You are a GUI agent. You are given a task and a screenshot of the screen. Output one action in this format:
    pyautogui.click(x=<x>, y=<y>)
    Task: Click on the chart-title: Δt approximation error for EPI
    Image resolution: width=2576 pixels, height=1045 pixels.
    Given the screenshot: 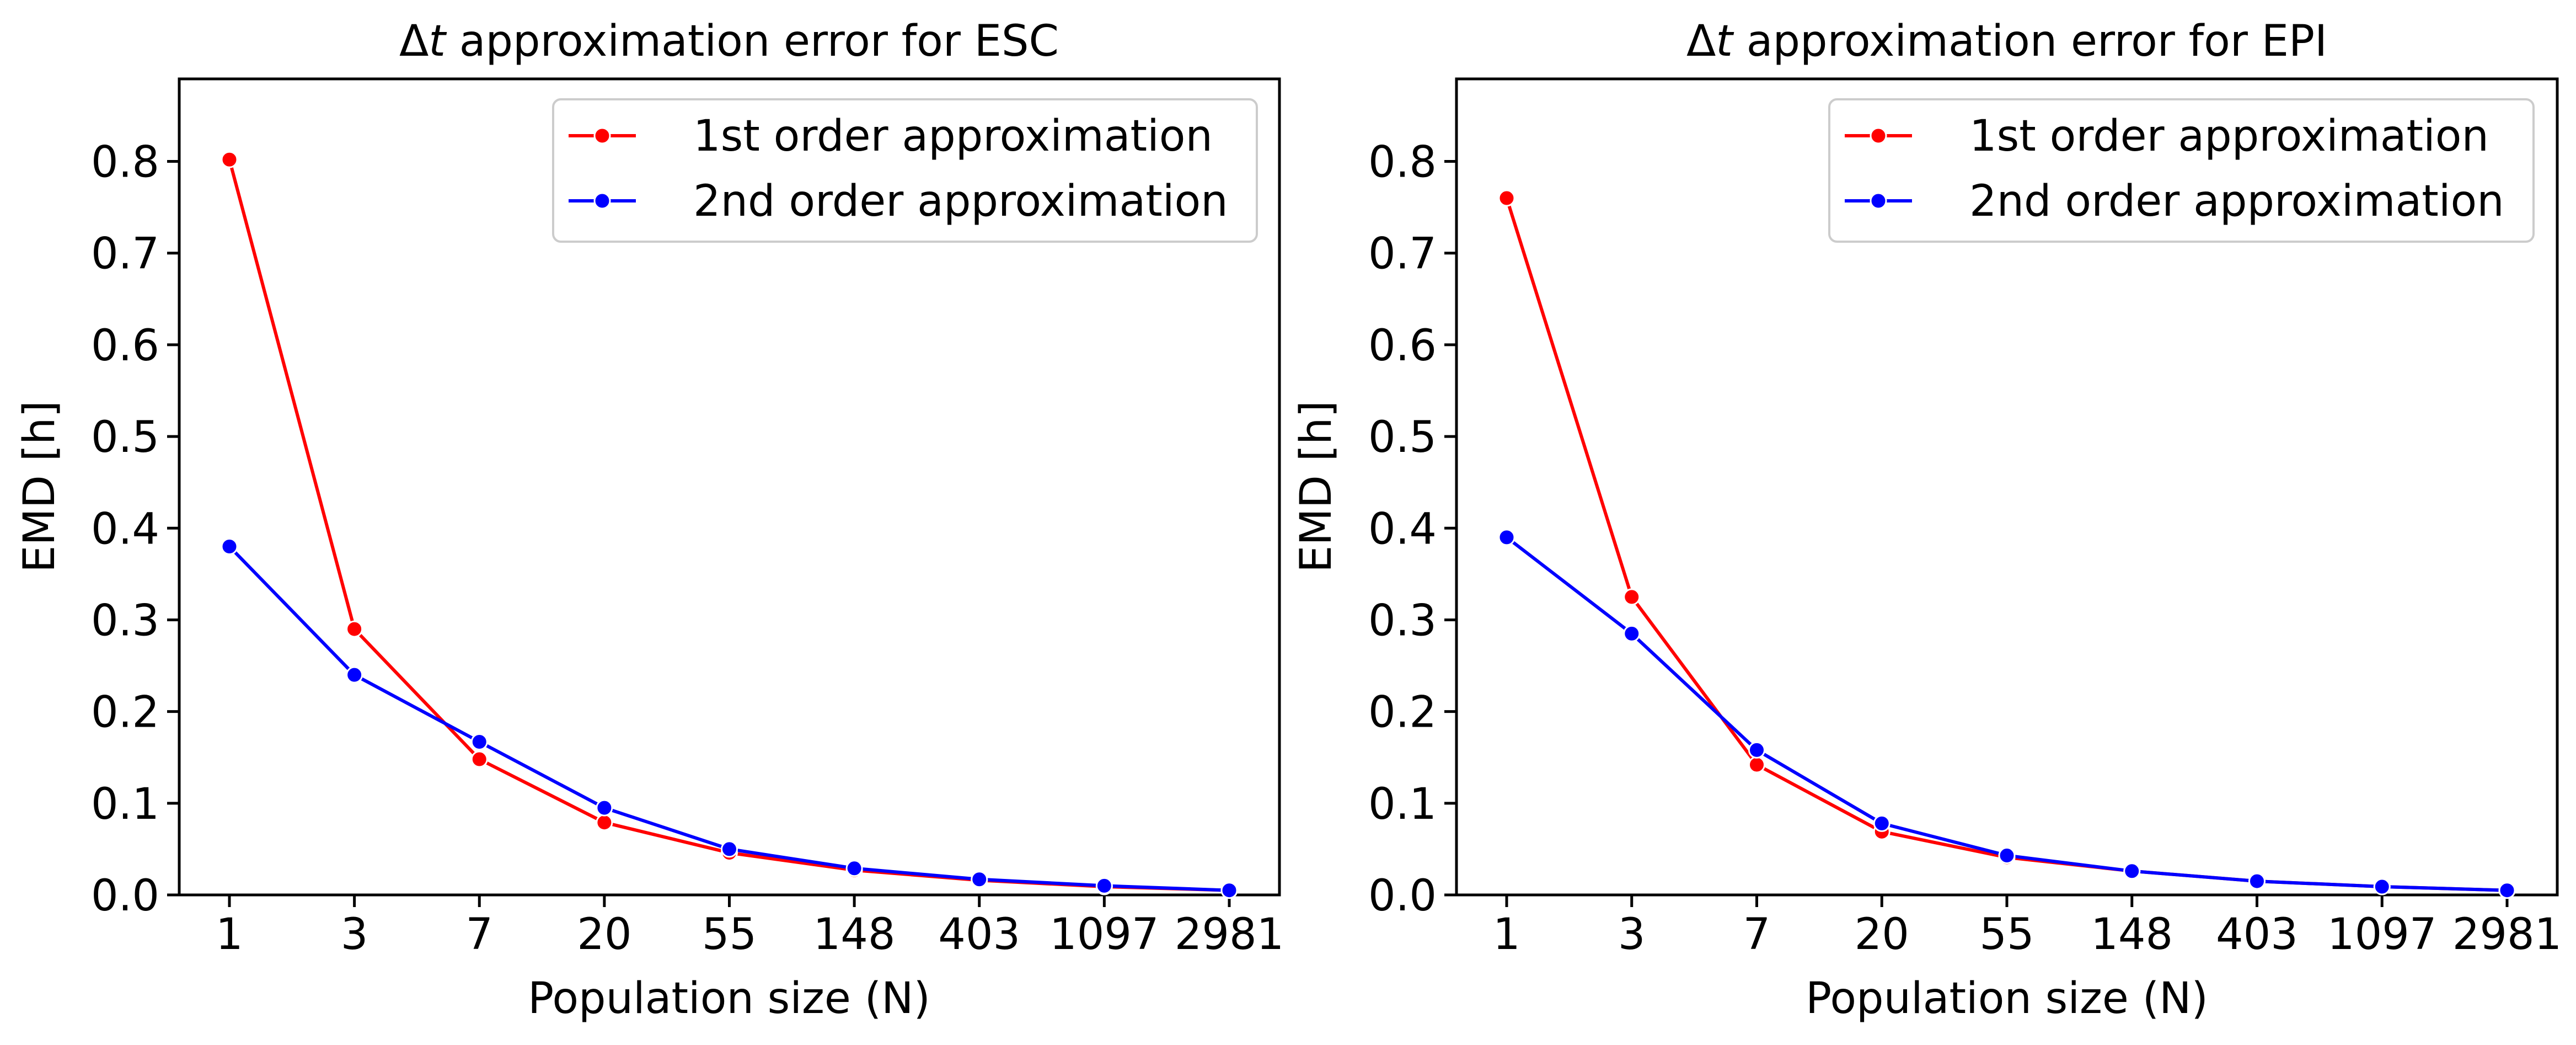 What is the action you would take?
    pyautogui.click(x=2006, y=41)
    